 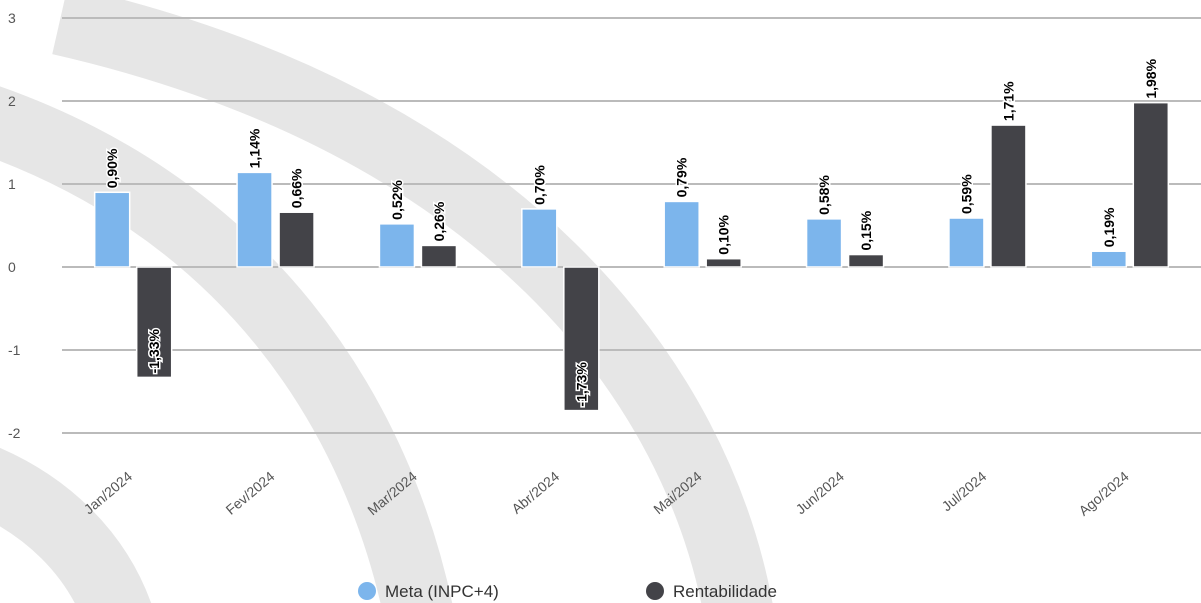 What do you see at coordinates (255, 148) in the screenshot?
I see `value-label: 1,14%` at bounding box center [255, 148].